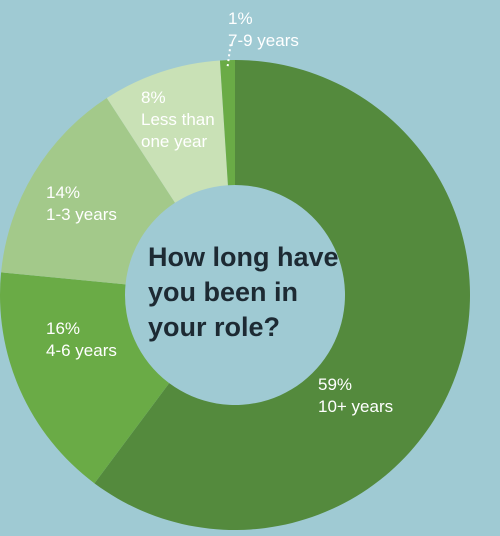 The image size is (500, 536). I want to click on chart-title-line-3: your role?, so click(214, 327).